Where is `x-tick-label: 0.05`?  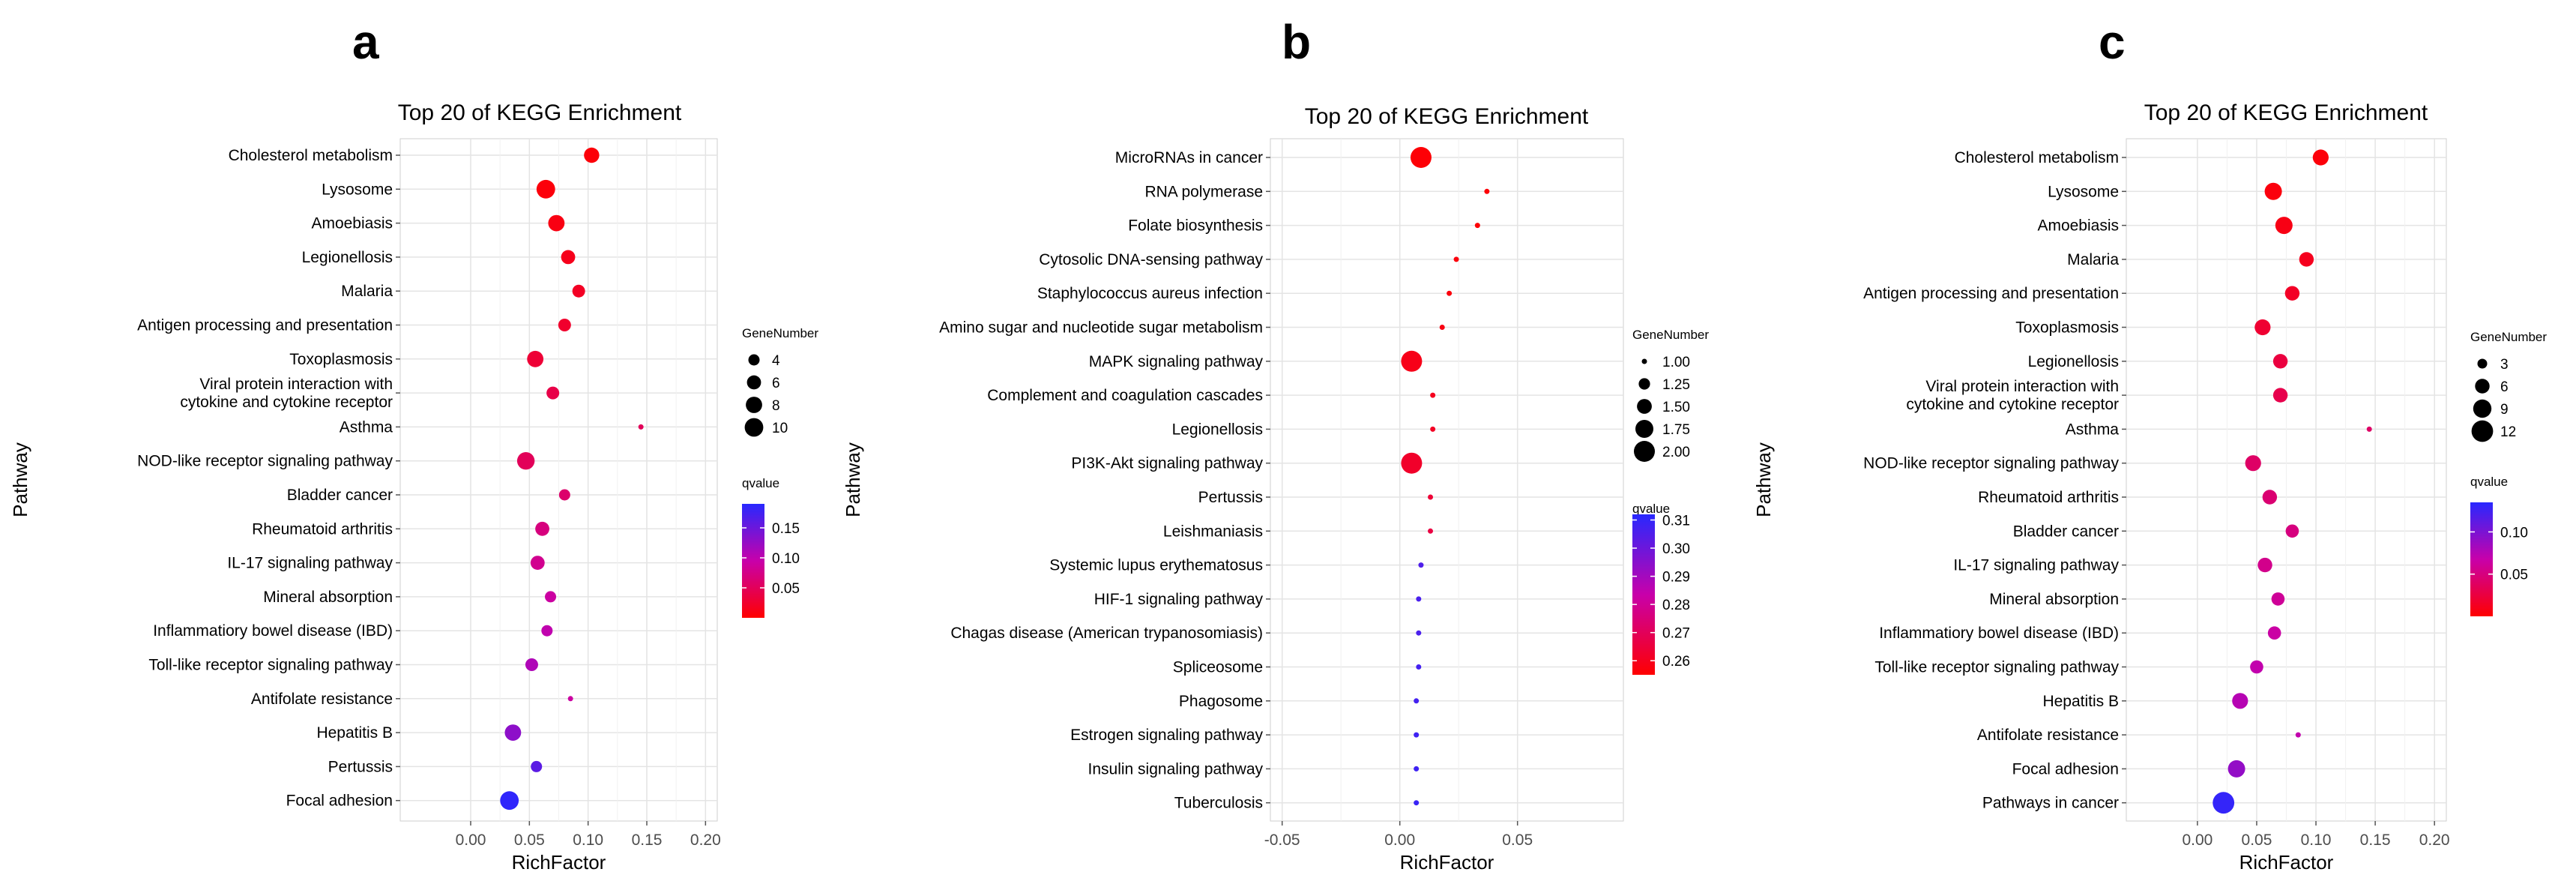
x-tick-label: 0.05 is located at coordinates (2257, 840).